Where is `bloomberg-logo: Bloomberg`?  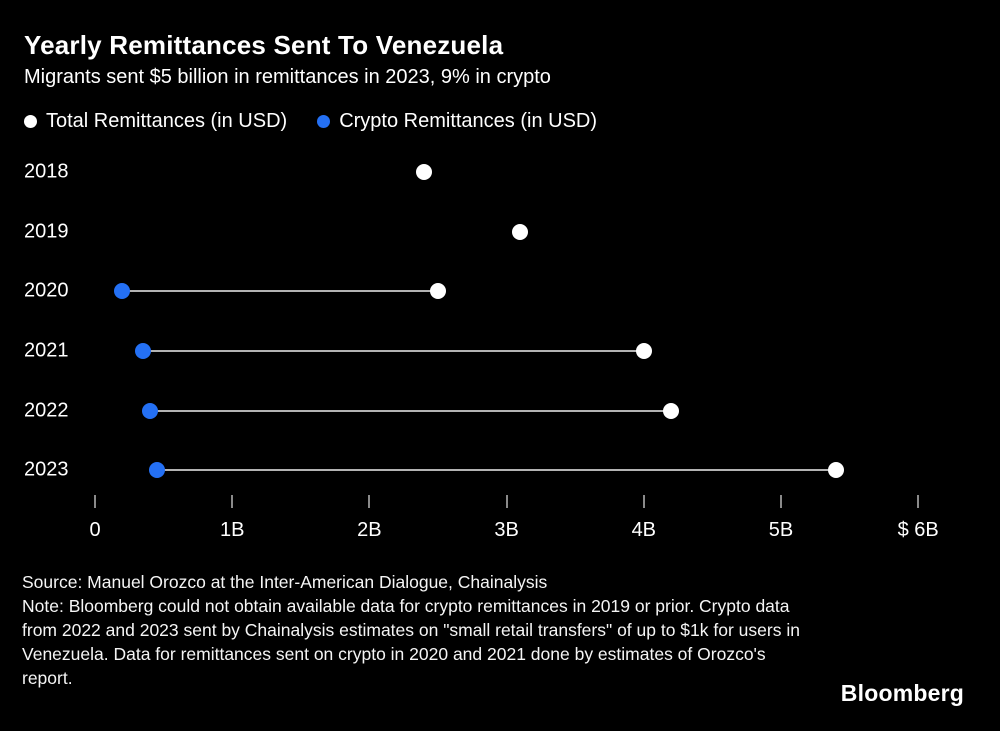
bloomberg-logo: Bloomberg is located at coordinates (902, 693).